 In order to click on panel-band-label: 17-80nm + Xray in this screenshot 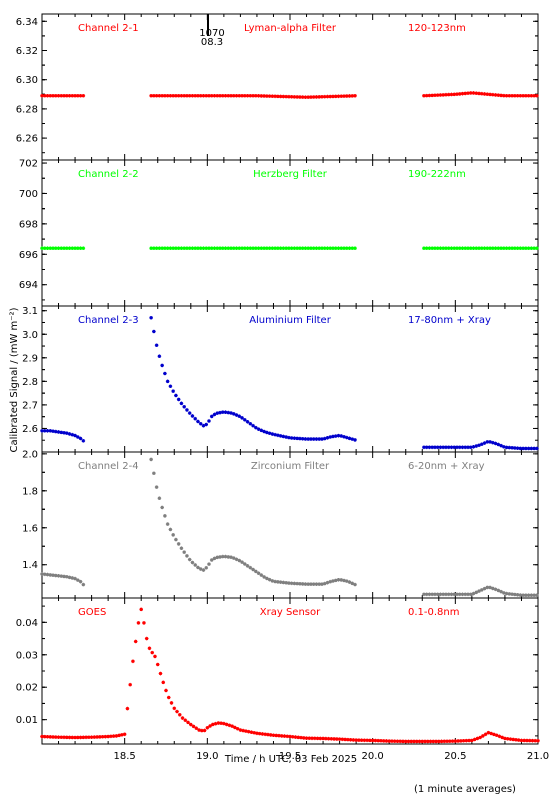, I will do `click(449, 320)`.